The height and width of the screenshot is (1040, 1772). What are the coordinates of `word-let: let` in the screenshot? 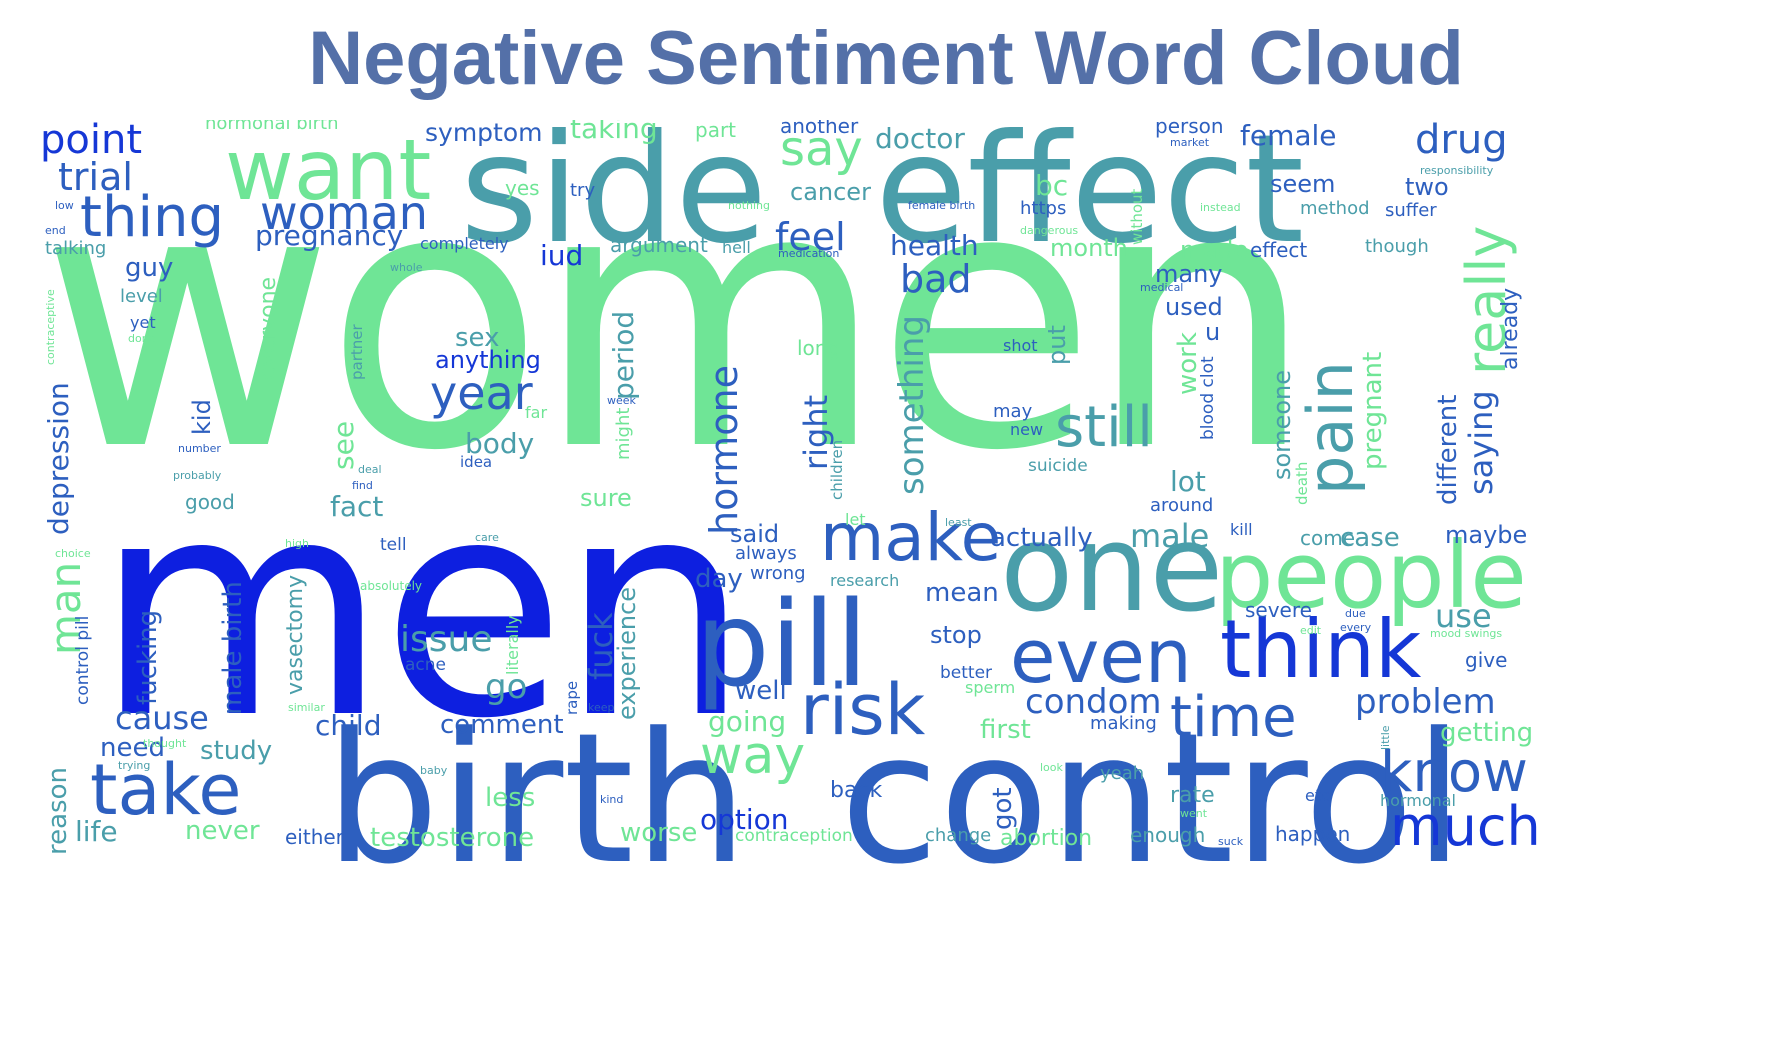 It's located at (855, 519).